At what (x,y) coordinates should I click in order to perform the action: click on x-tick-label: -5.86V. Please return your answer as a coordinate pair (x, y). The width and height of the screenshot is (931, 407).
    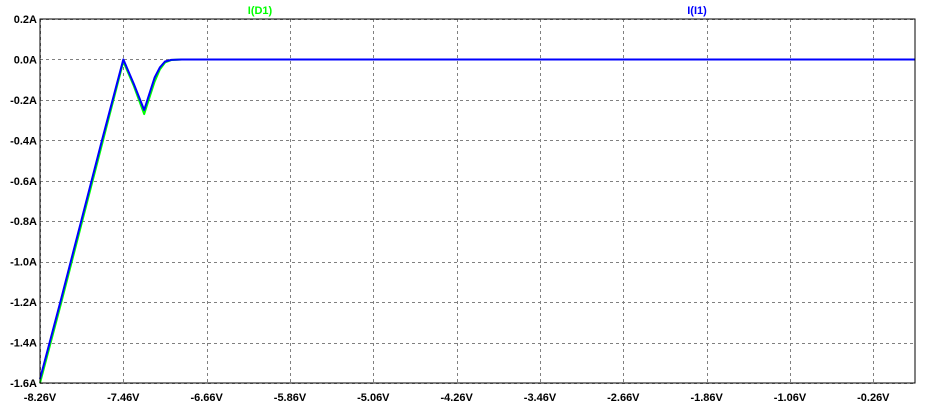
    Looking at the image, I should click on (290, 398).